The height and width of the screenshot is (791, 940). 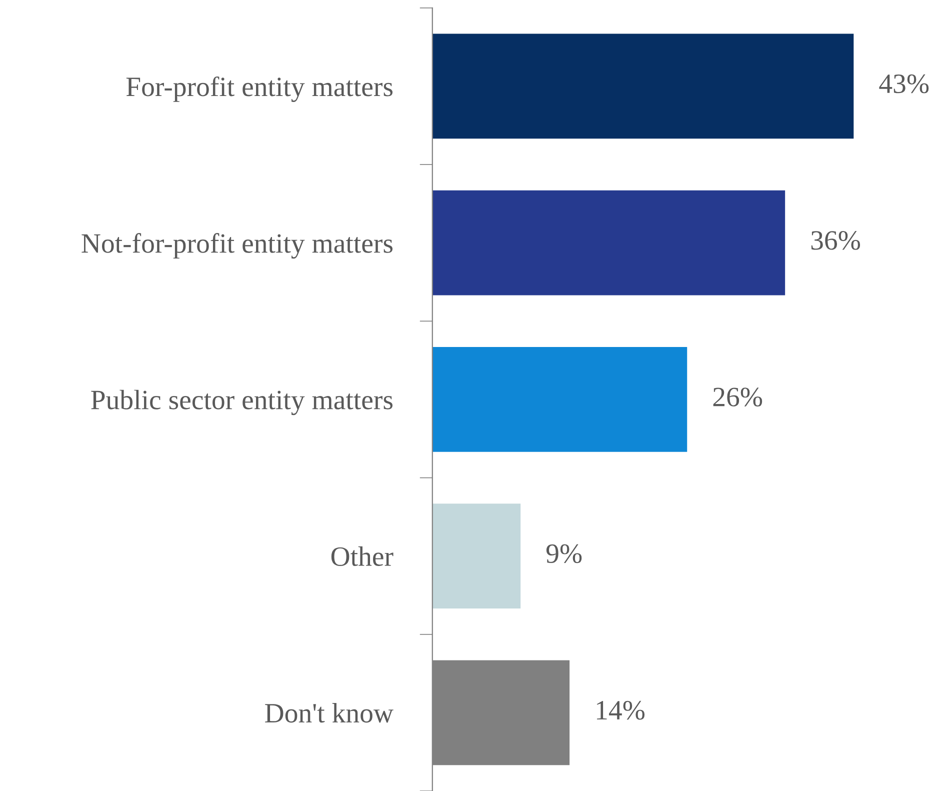 What do you see at coordinates (564, 554) in the screenshot?
I see `data-label: 9%` at bounding box center [564, 554].